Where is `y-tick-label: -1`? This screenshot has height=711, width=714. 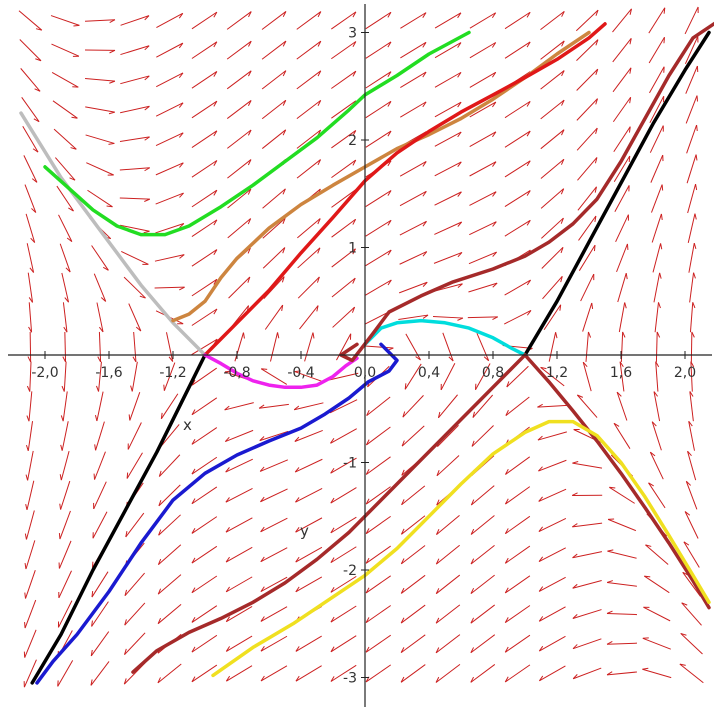
y-tick-label: -1 is located at coordinates (350, 464).